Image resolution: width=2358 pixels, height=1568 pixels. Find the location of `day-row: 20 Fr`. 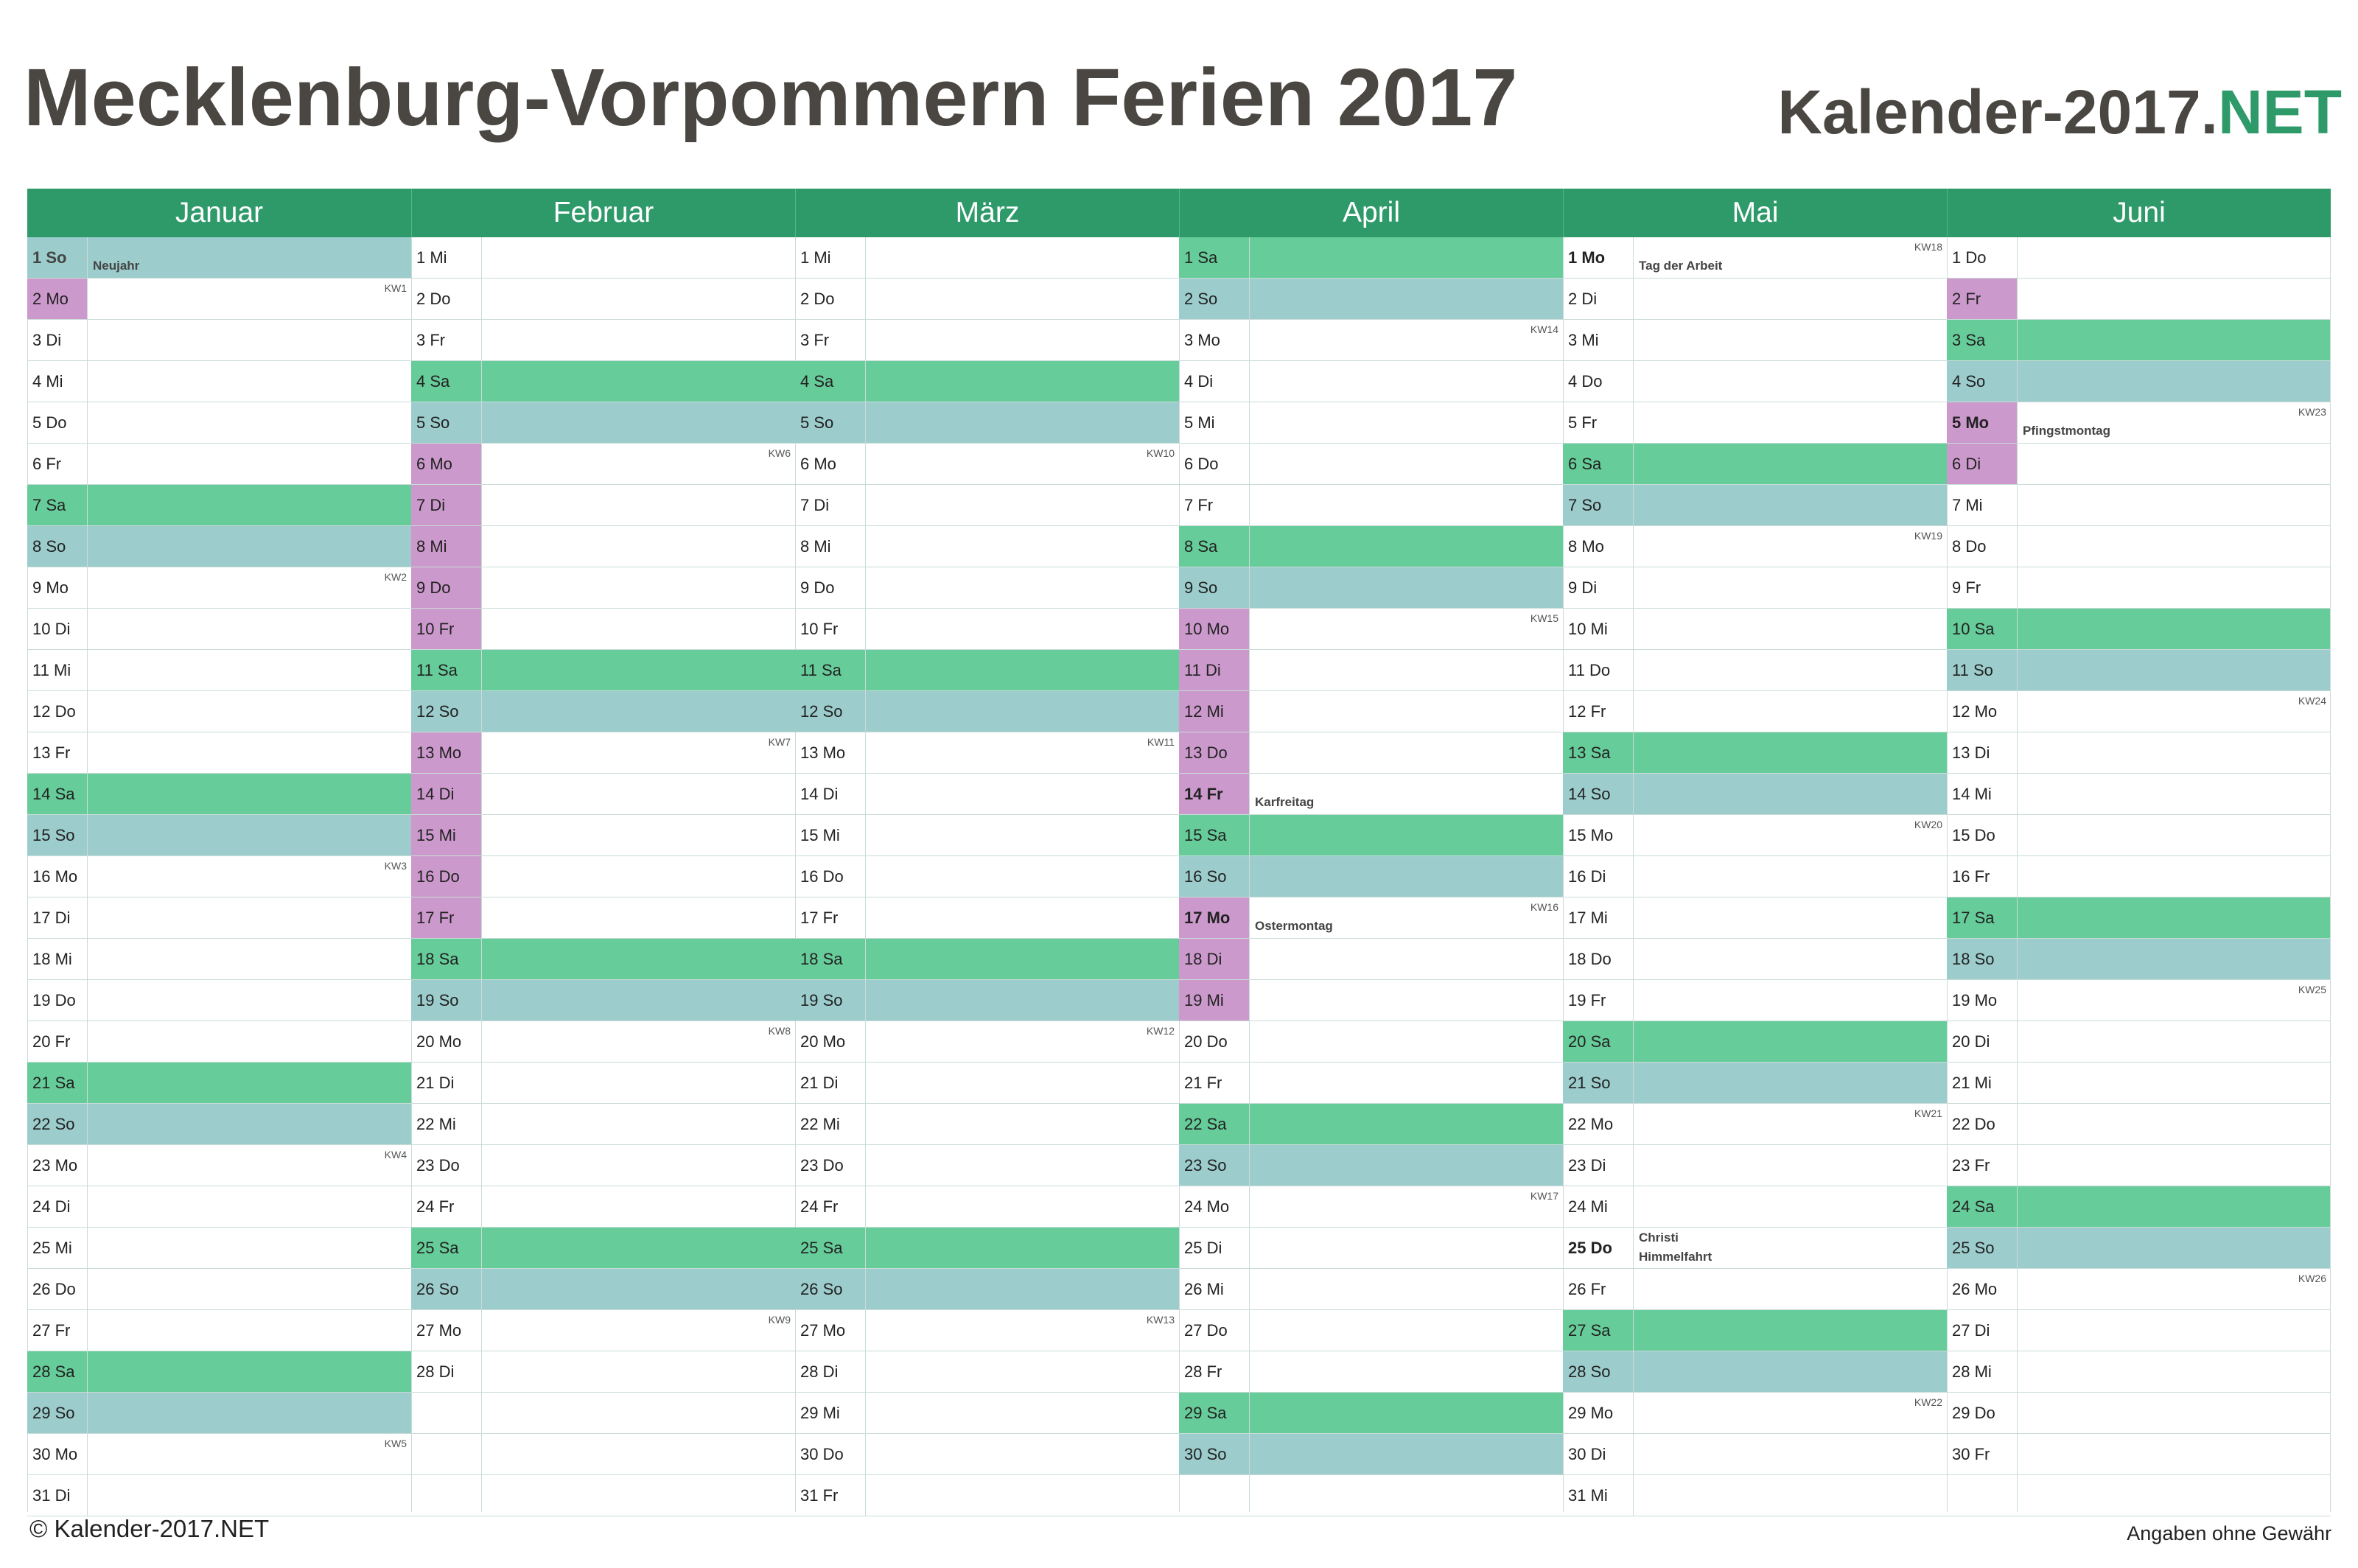

day-row: 20 Fr is located at coordinates (219, 1042).